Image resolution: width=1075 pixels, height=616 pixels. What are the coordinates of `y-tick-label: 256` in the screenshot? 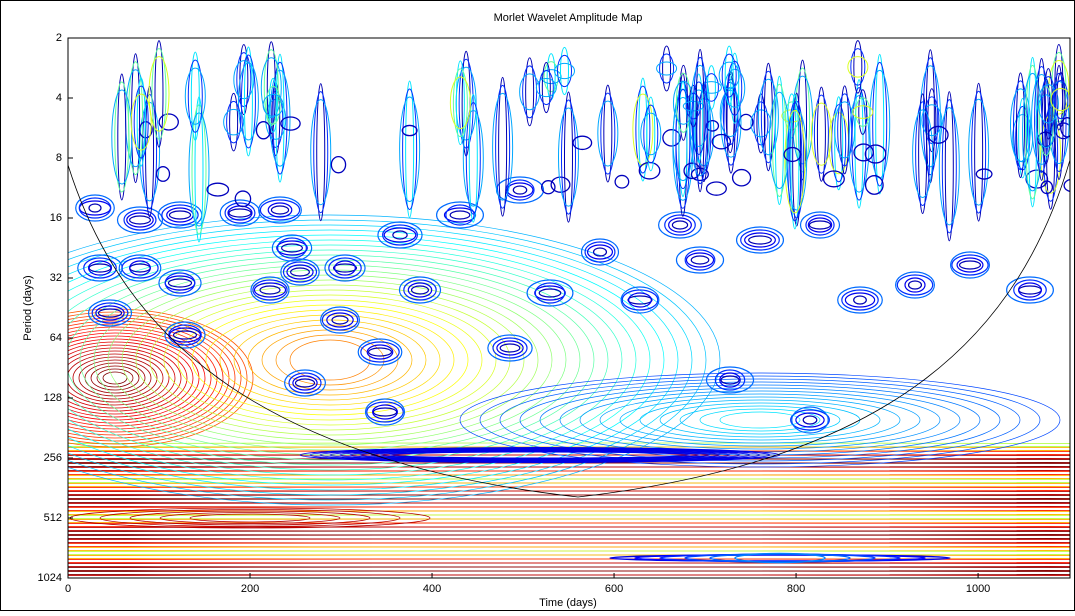 It's located at (53, 458).